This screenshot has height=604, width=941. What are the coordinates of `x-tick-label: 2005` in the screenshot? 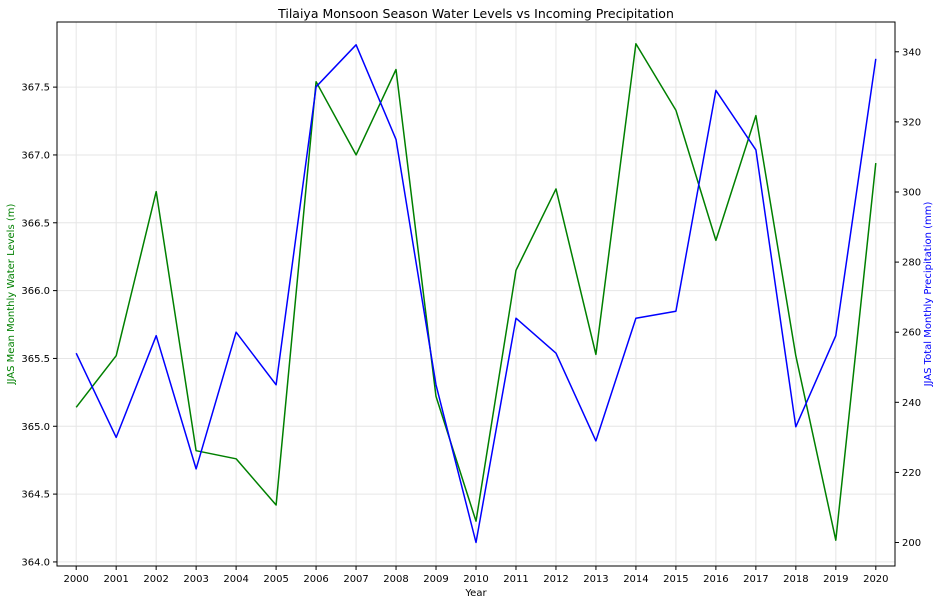 It's located at (275, 579).